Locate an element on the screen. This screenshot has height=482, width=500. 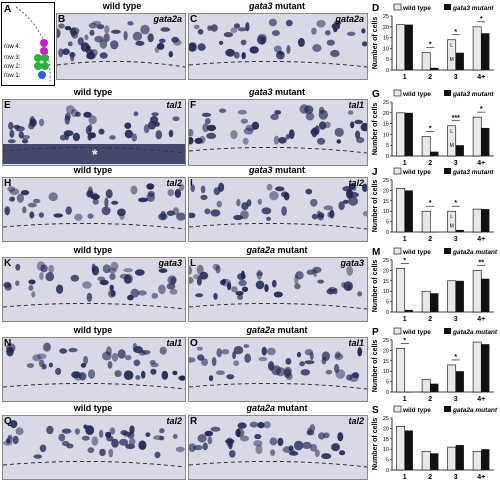
spinal-cord-schematic is located at coordinates (33, 44).